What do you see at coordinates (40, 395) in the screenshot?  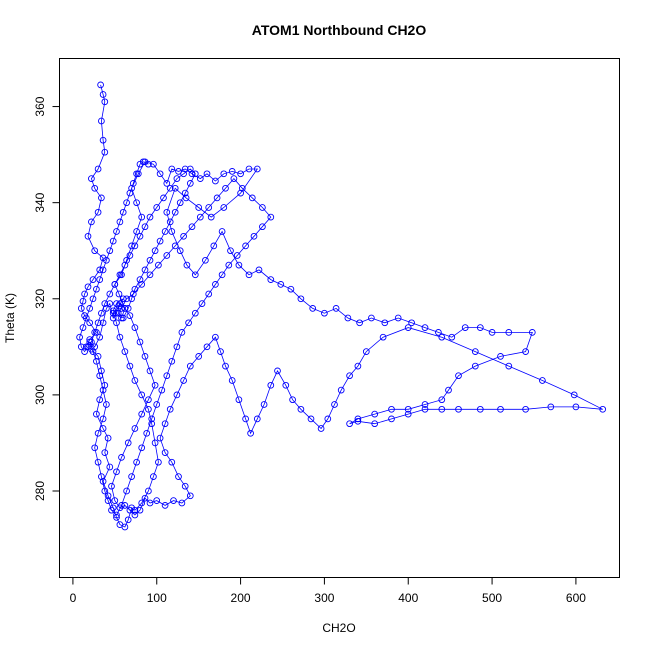 I see `y-tick-label: 300` at bounding box center [40, 395].